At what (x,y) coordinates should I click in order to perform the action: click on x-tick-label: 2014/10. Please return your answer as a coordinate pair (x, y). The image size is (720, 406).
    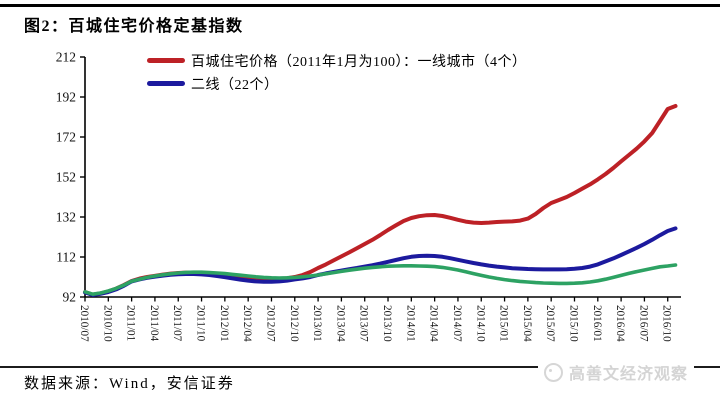
    Looking at the image, I should click on (480, 323).